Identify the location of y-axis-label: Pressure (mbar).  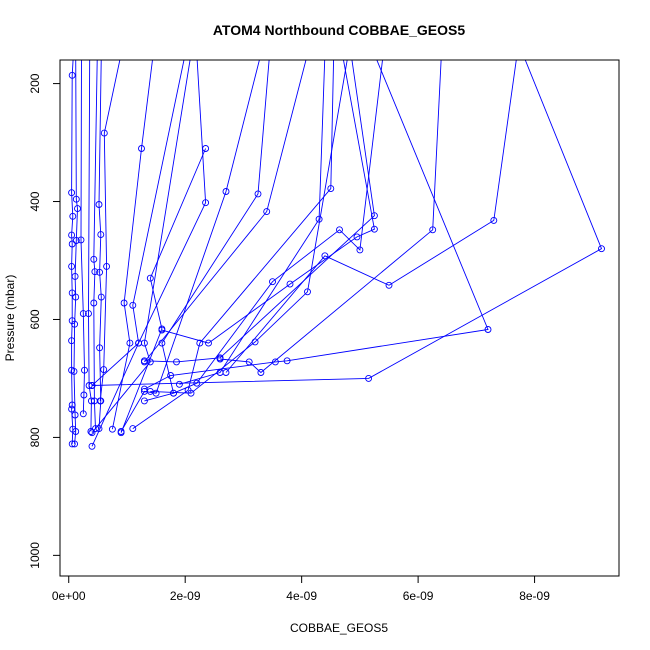
(10, 318).